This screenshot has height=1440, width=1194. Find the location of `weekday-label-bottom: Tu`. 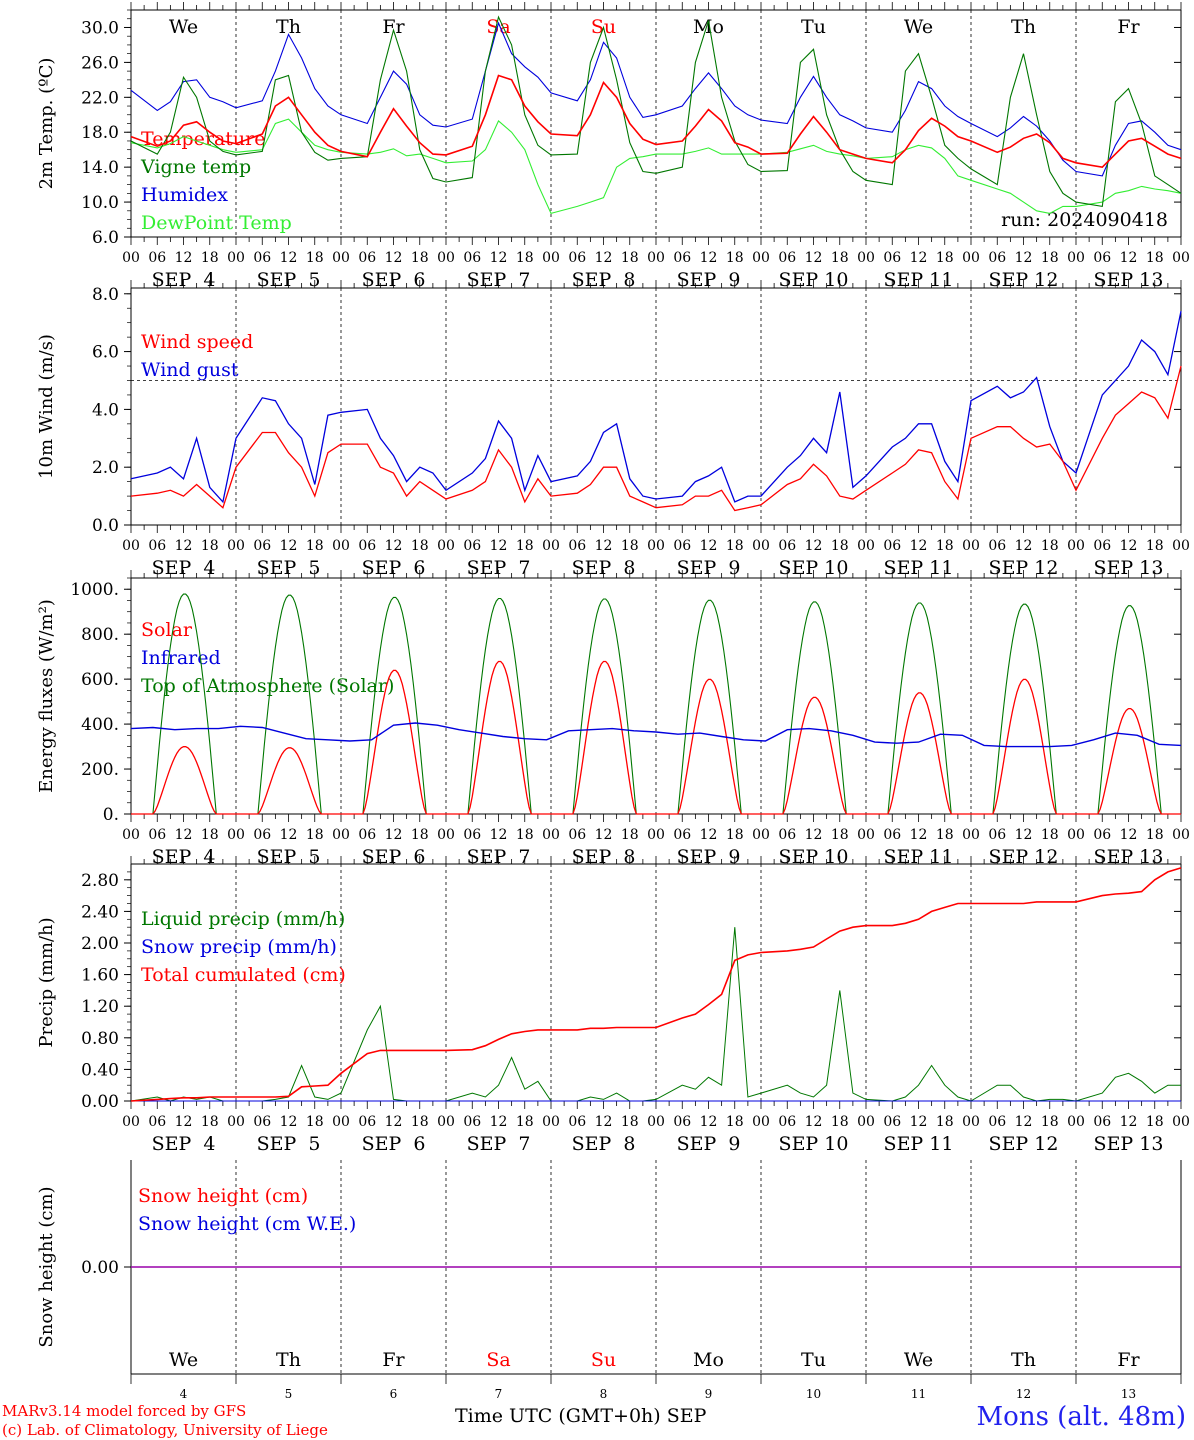

weekday-label-bottom: Tu is located at coordinates (813, 1360).